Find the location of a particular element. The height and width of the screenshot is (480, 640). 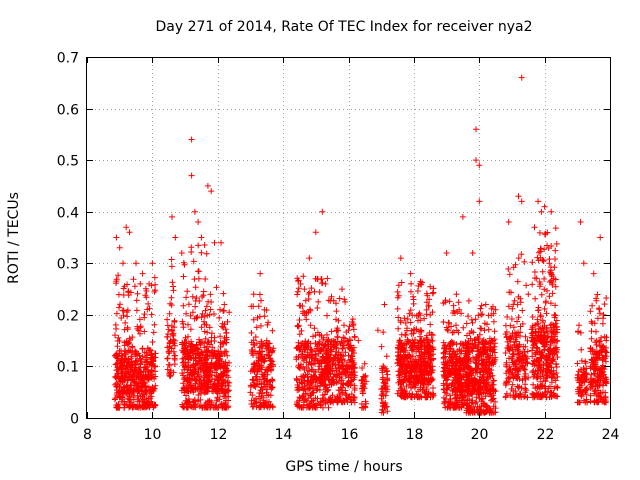

y-tick-label: 0 is located at coordinates (74, 420).